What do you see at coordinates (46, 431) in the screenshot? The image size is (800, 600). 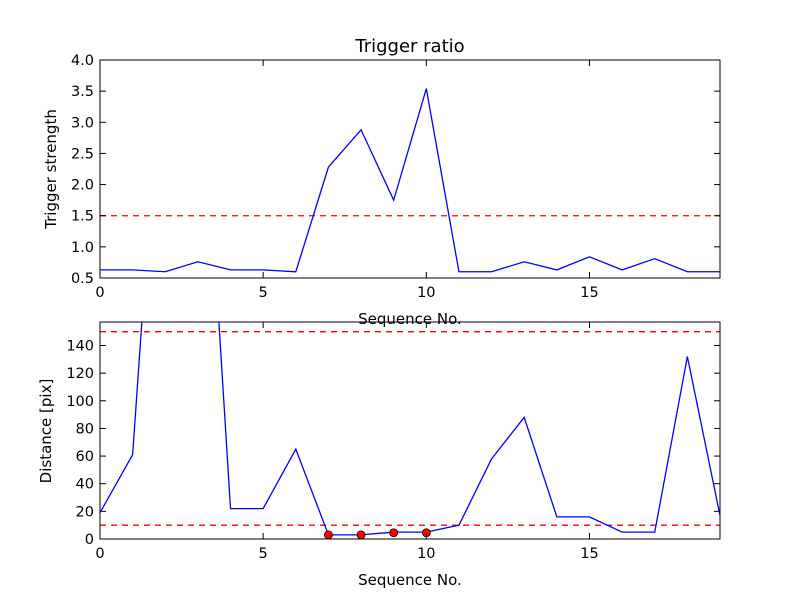 I see `panel-2-ylabel: Distance [pix]` at bounding box center [46, 431].